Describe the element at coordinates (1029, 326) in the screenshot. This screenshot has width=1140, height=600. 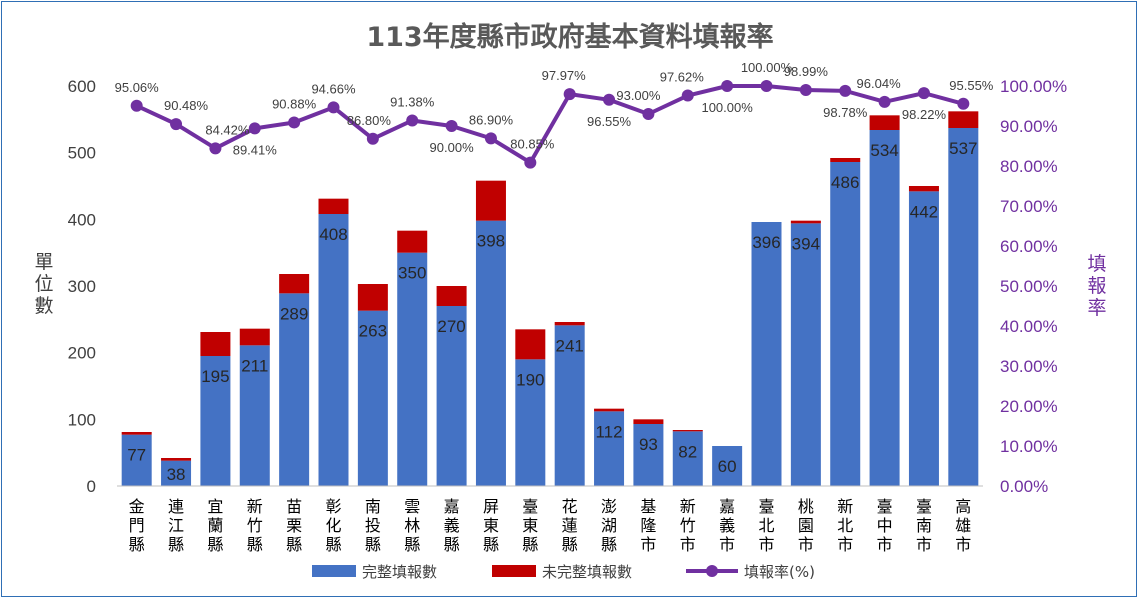
I see `y2-tick-label: 40.00%` at that location.